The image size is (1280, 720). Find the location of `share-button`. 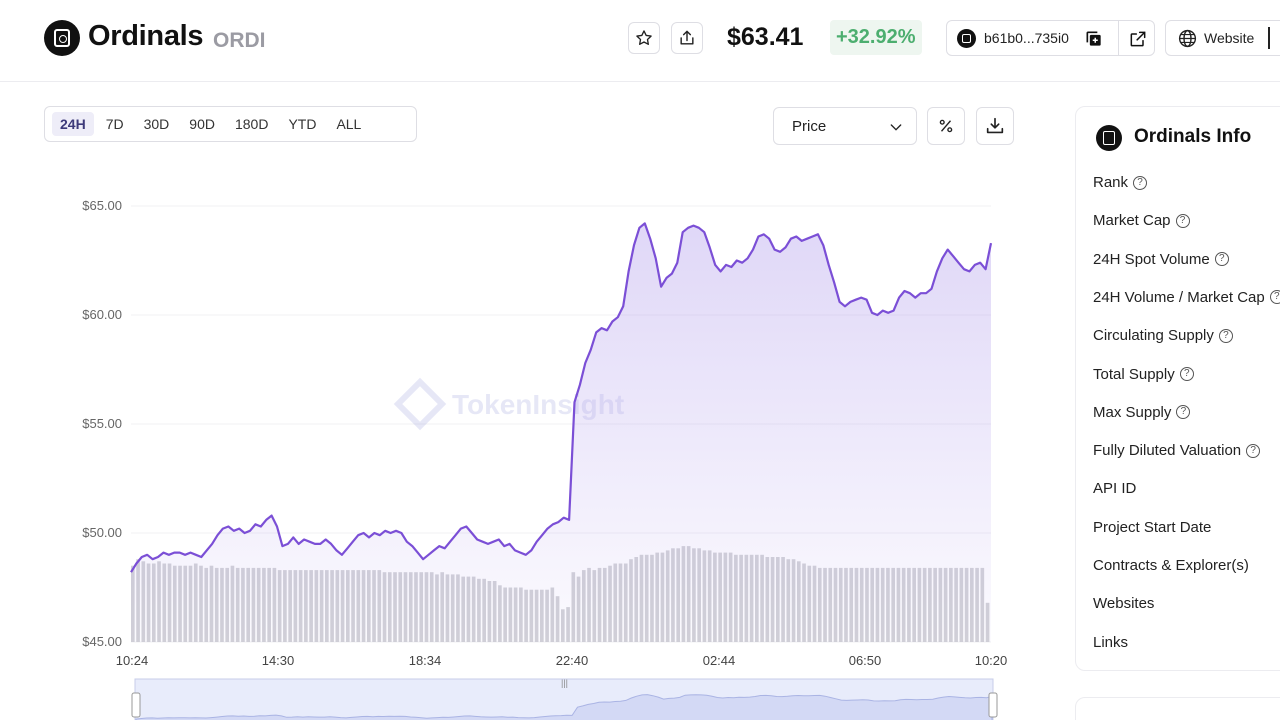

share-button is located at coordinates (687, 38).